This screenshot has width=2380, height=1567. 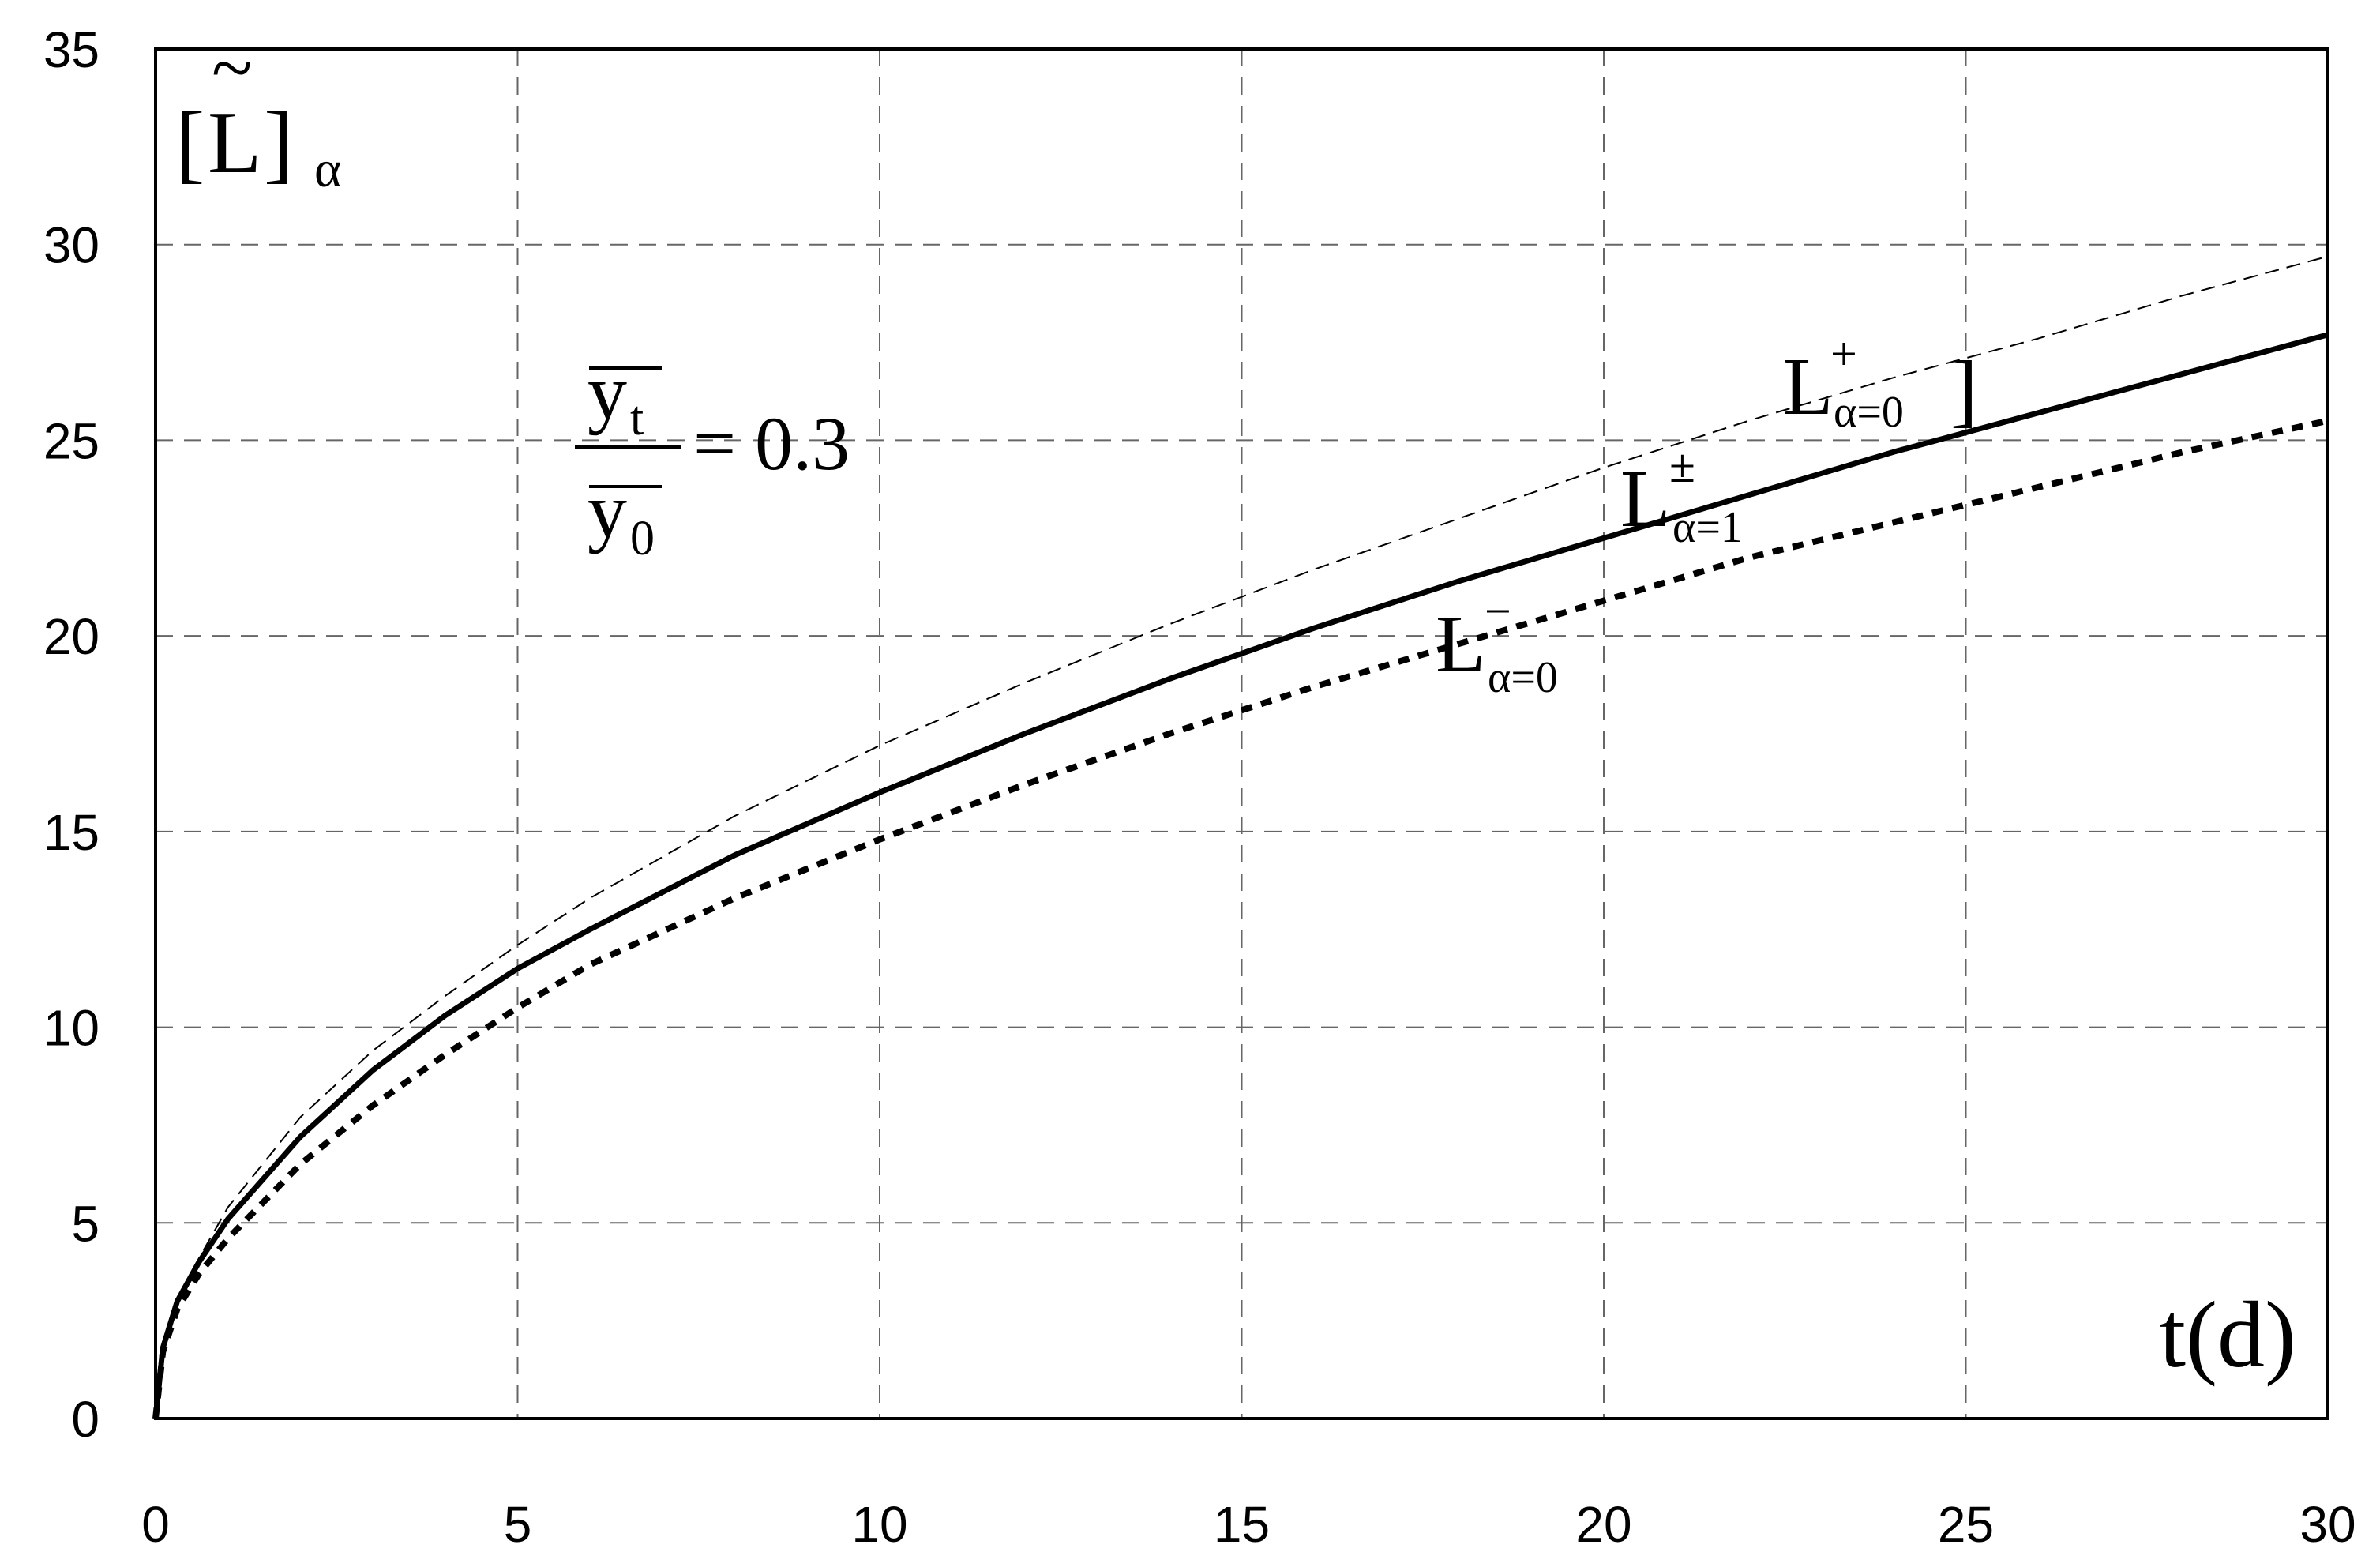 I want to click on ratio-rhs: = 0.3, so click(x=771, y=444).